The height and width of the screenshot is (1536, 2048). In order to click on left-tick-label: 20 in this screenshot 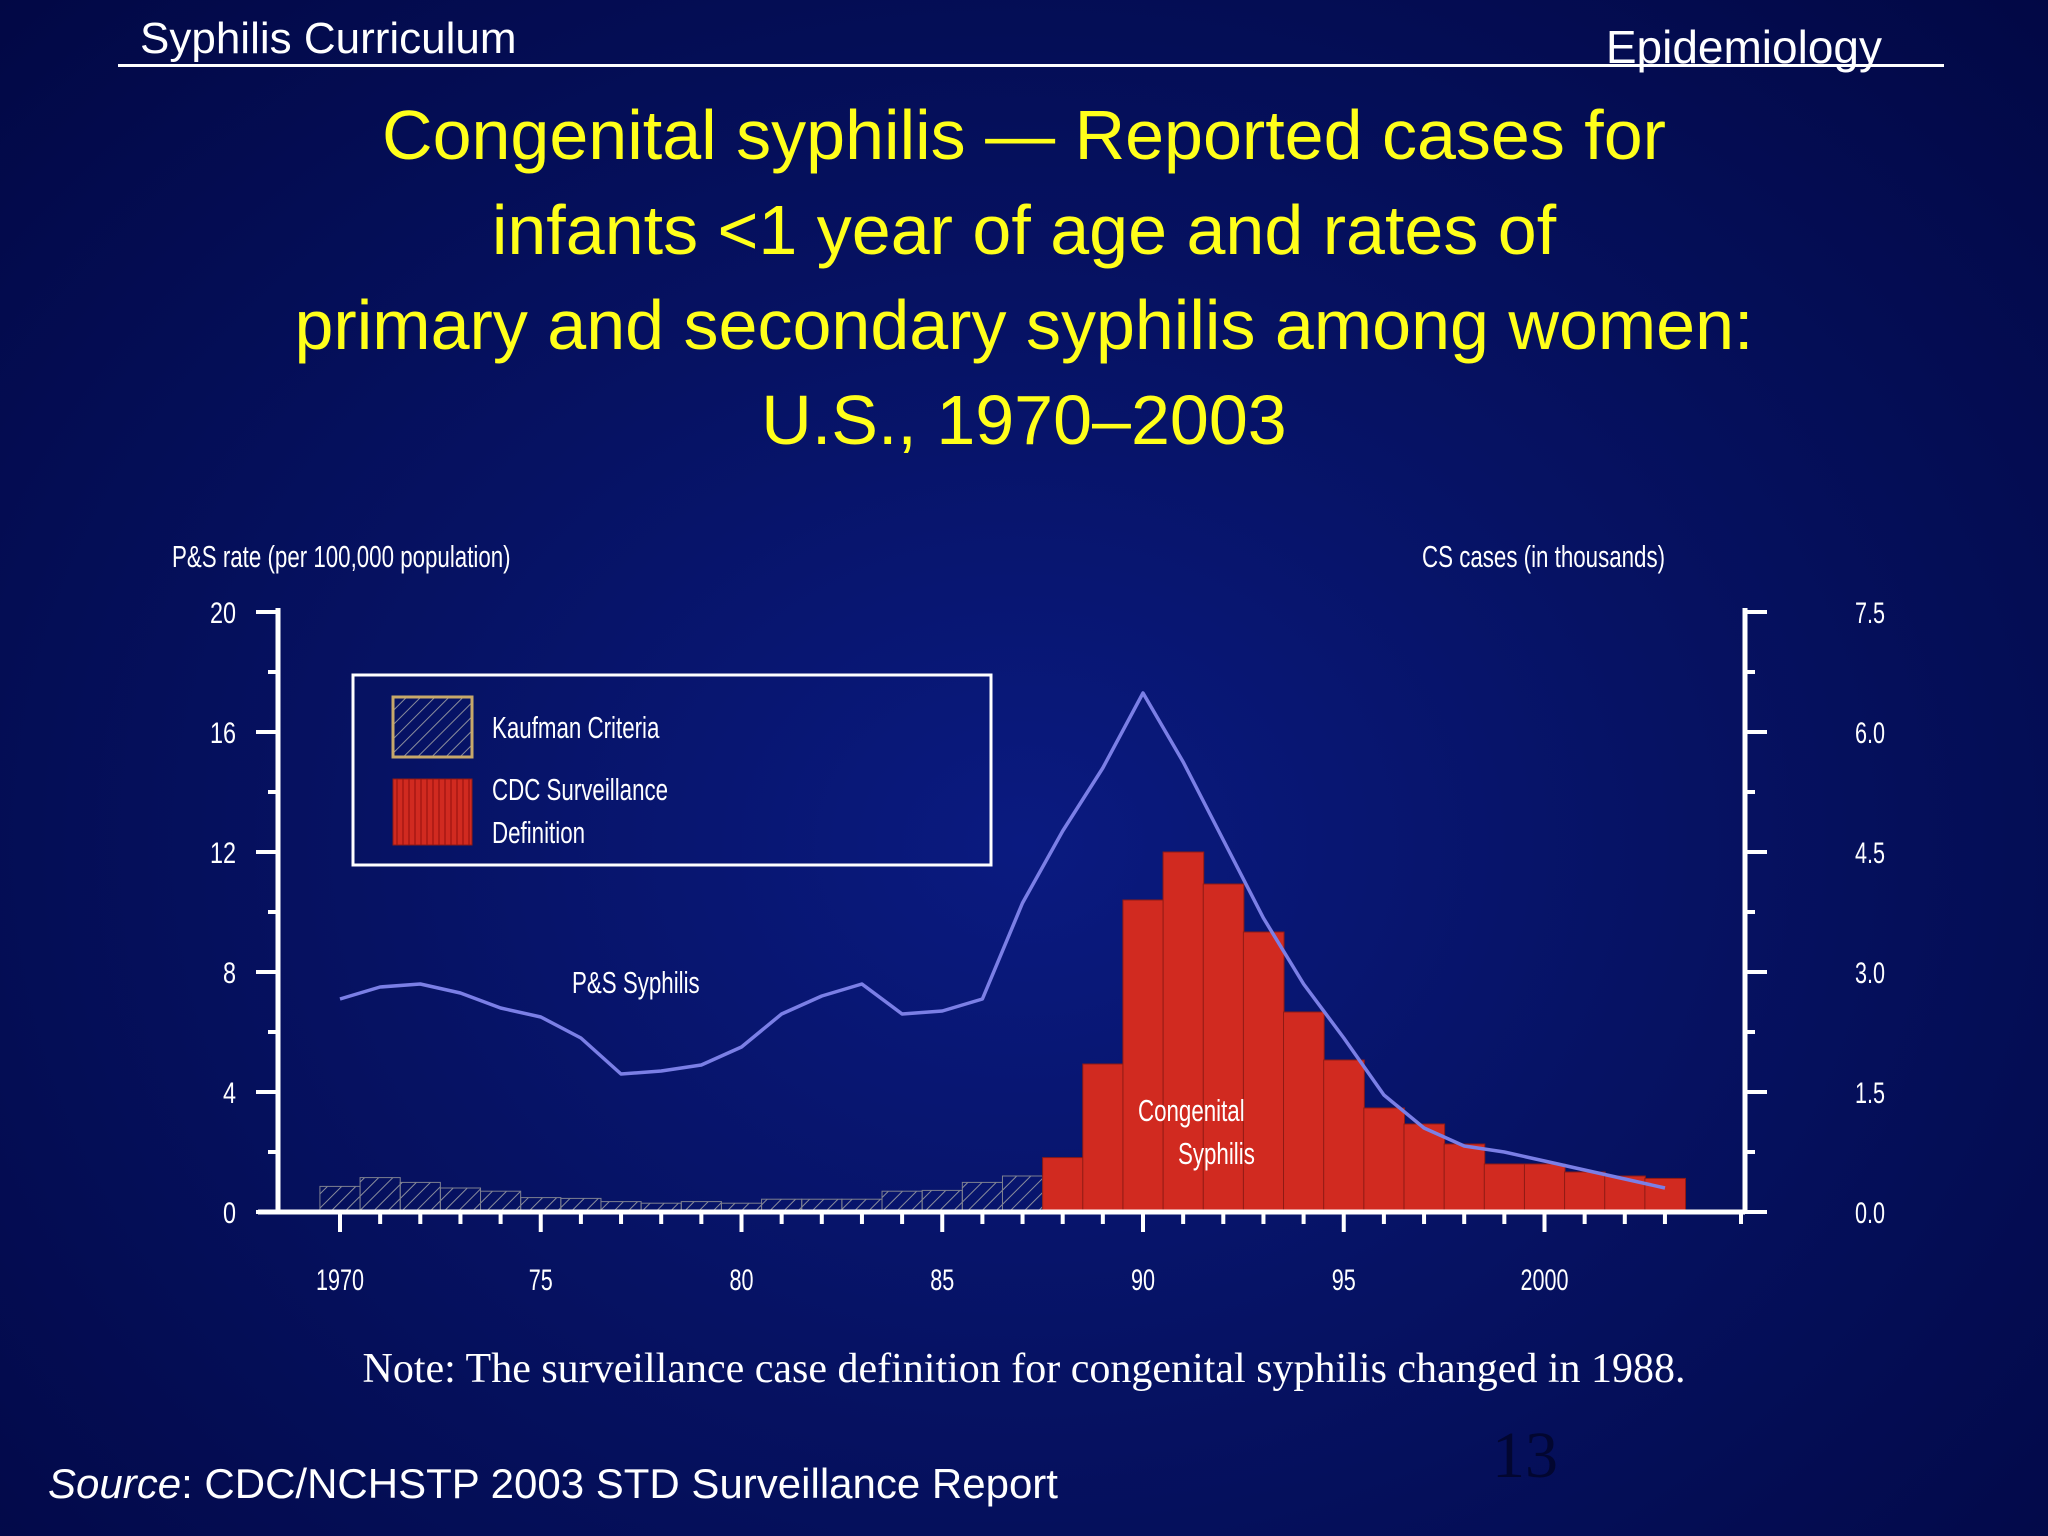, I will do `click(223, 612)`.